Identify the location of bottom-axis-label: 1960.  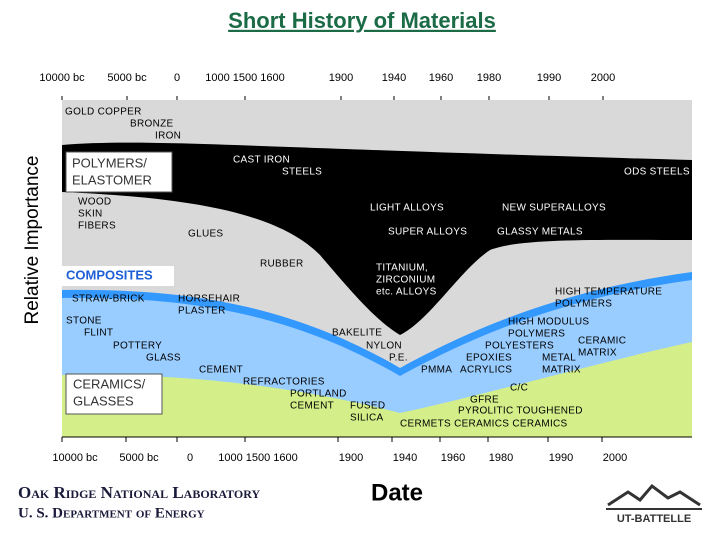
(453, 458).